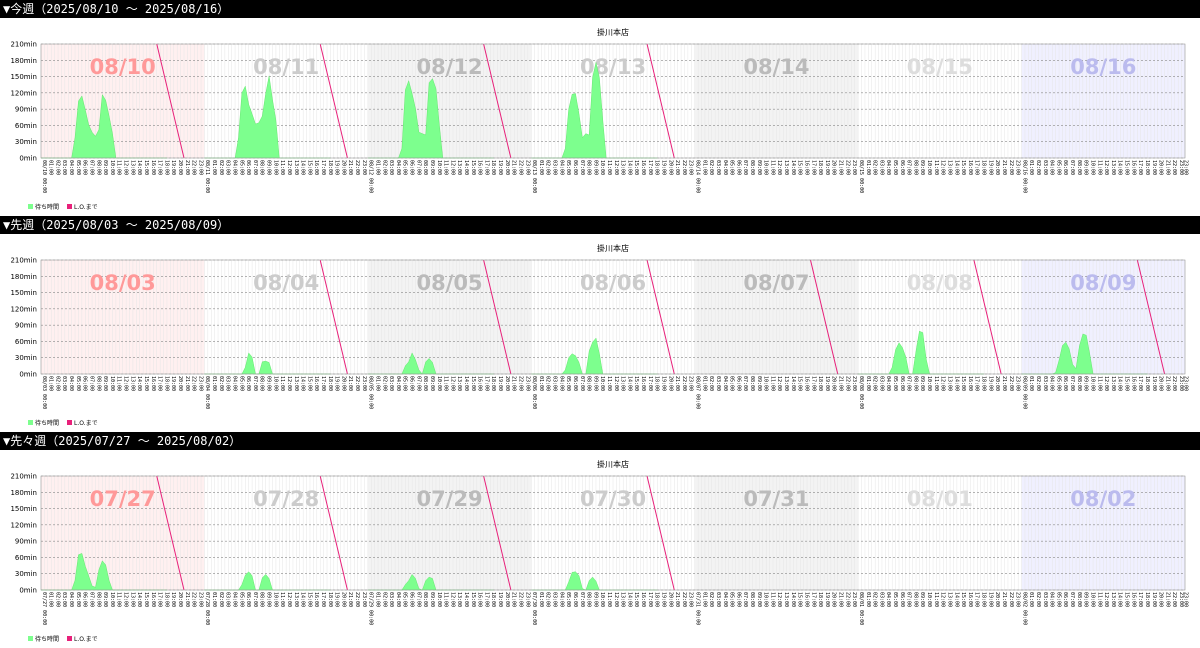  What do you see at coordinates (371, 392) in the screenshot?
I see `x-tick-label: 08/05 00:00` at bounding box center [371, 392].